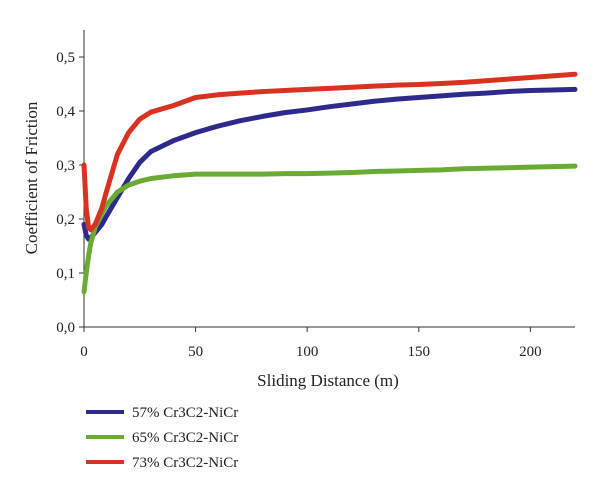 This screenshot has height=492, width=600. Describe the element at coordinates (65, 166) in the screenshot. I see `y-tick-label: 0,3` at that location.